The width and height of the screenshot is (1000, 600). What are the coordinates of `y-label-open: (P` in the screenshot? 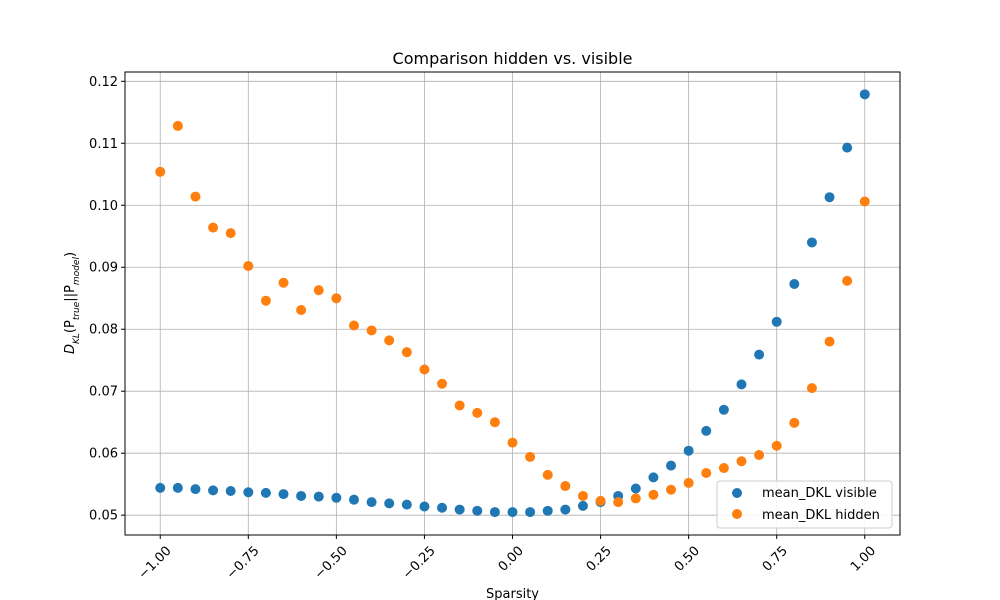 It's located at (70, 326).